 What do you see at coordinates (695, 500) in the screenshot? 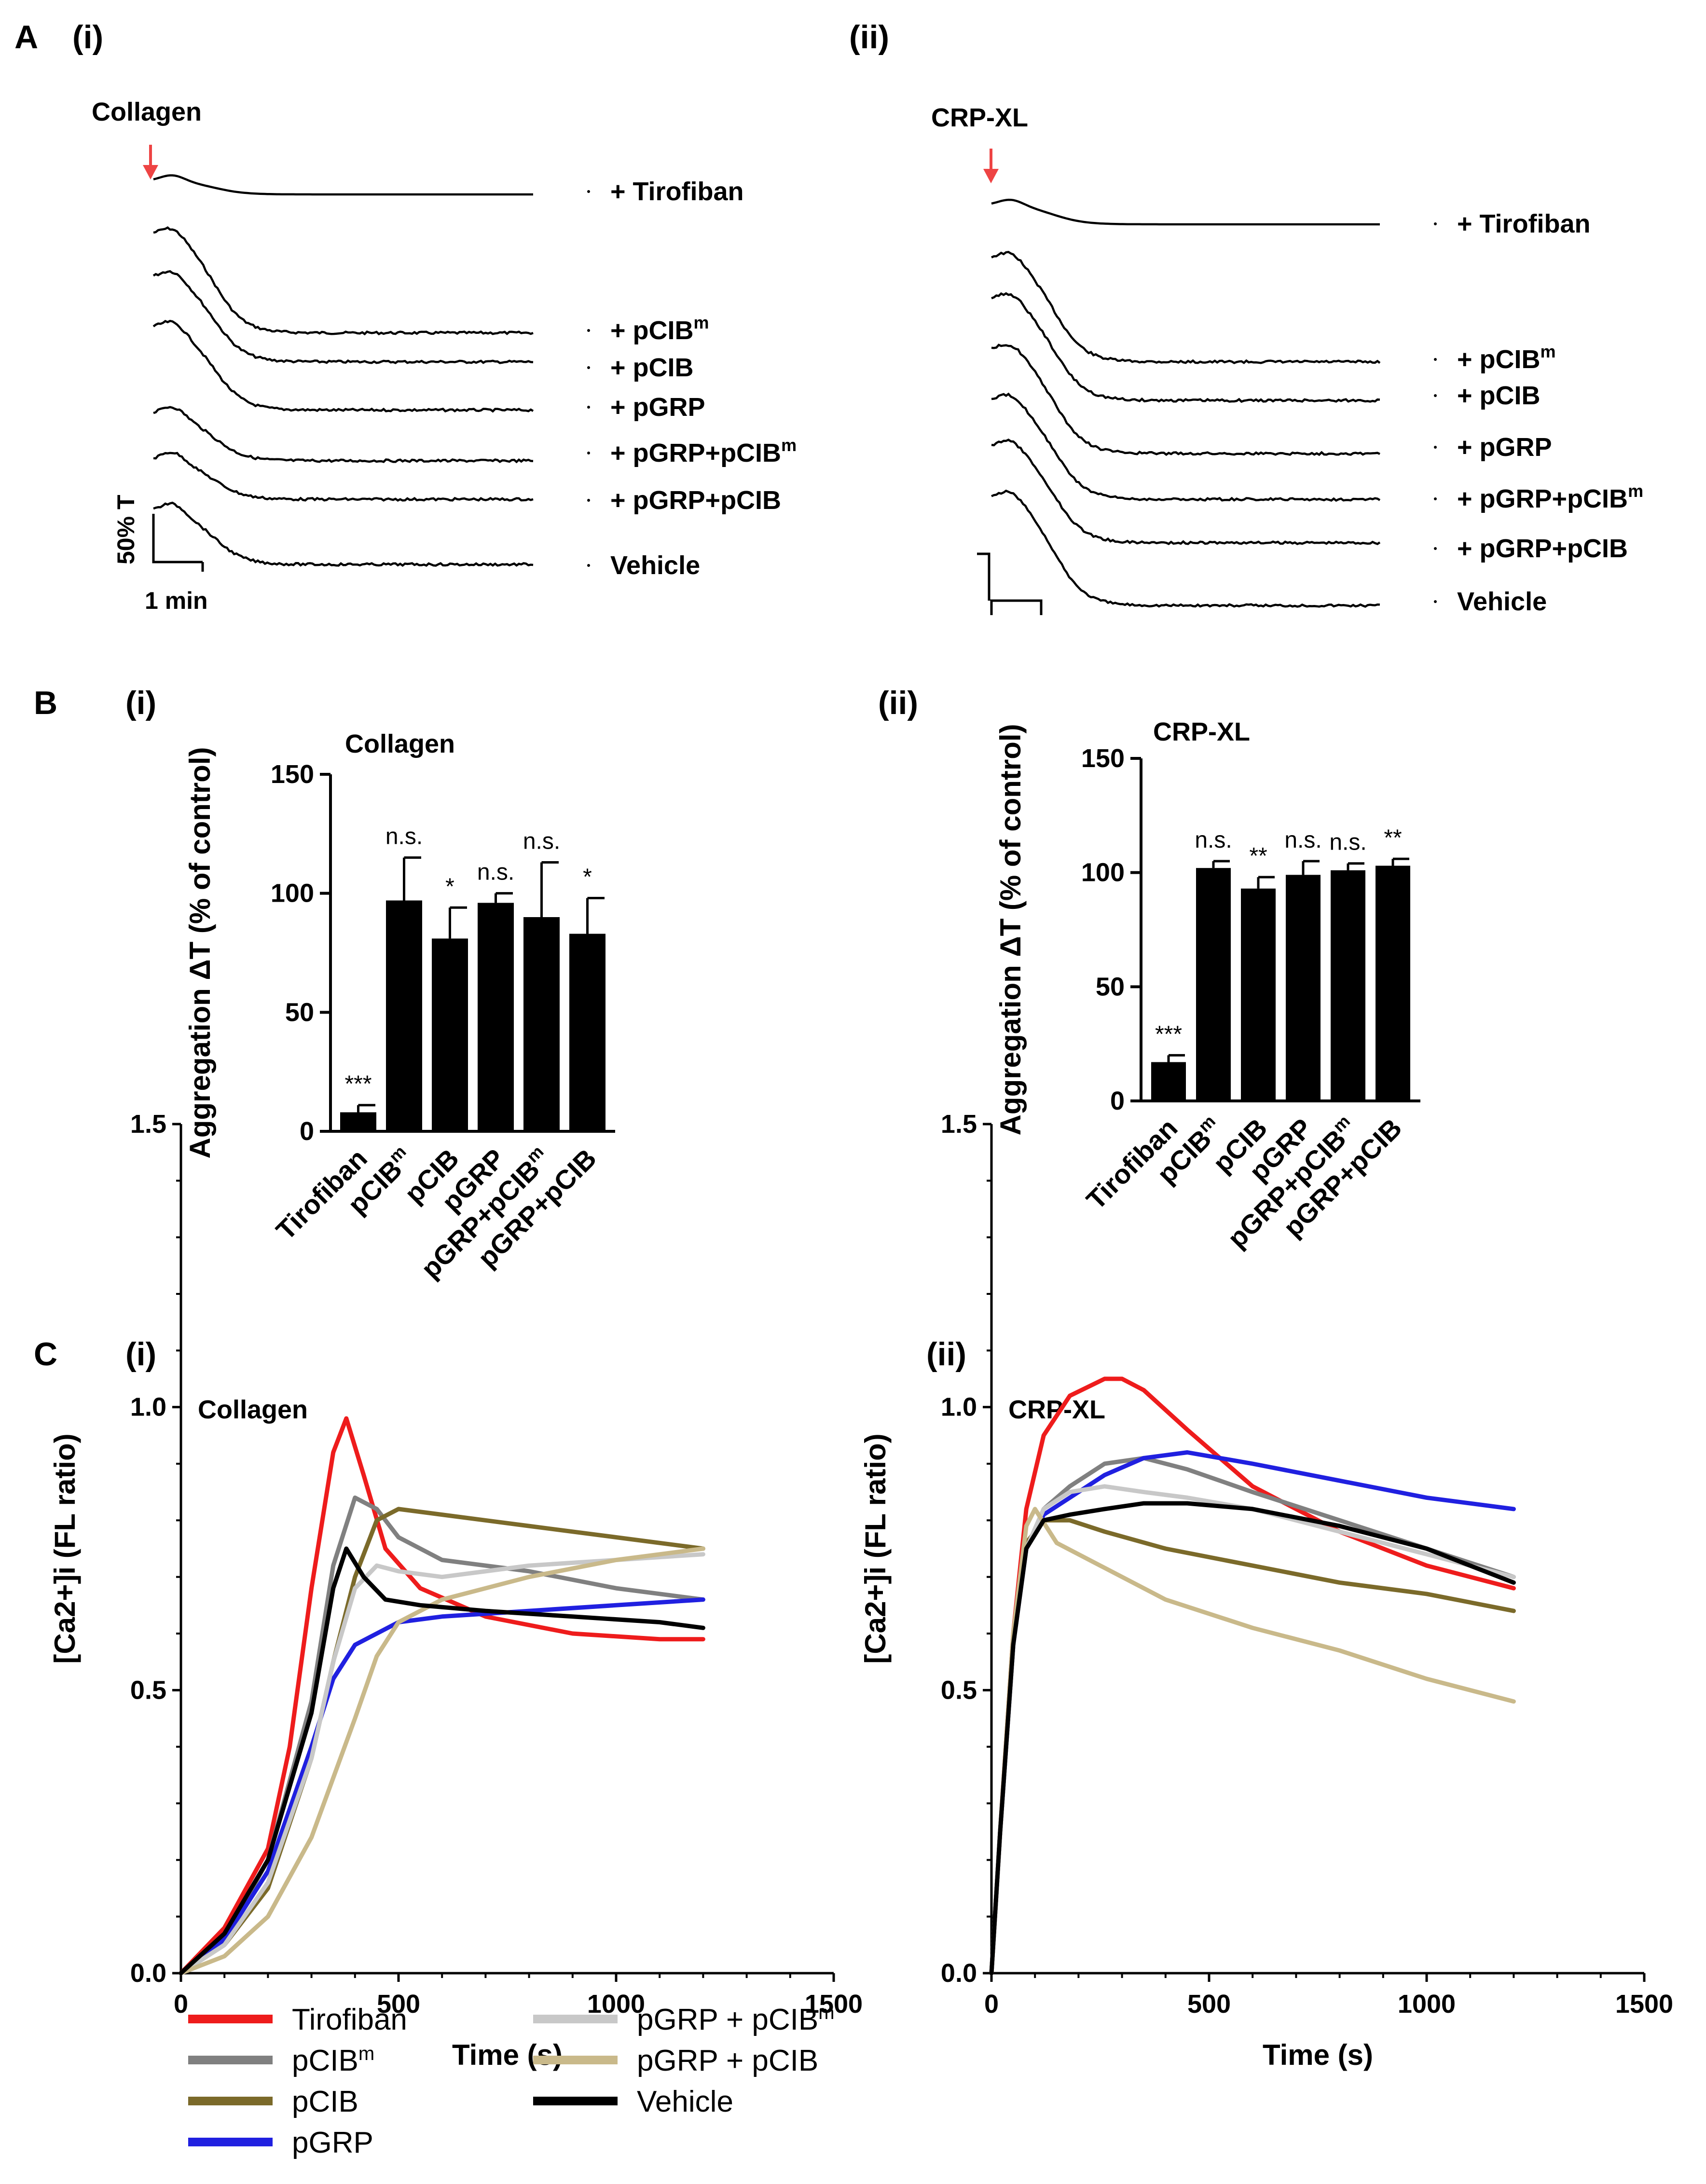
I see `trace-label-main: + pGRP+pCIB` at bounding box center [695, 500].